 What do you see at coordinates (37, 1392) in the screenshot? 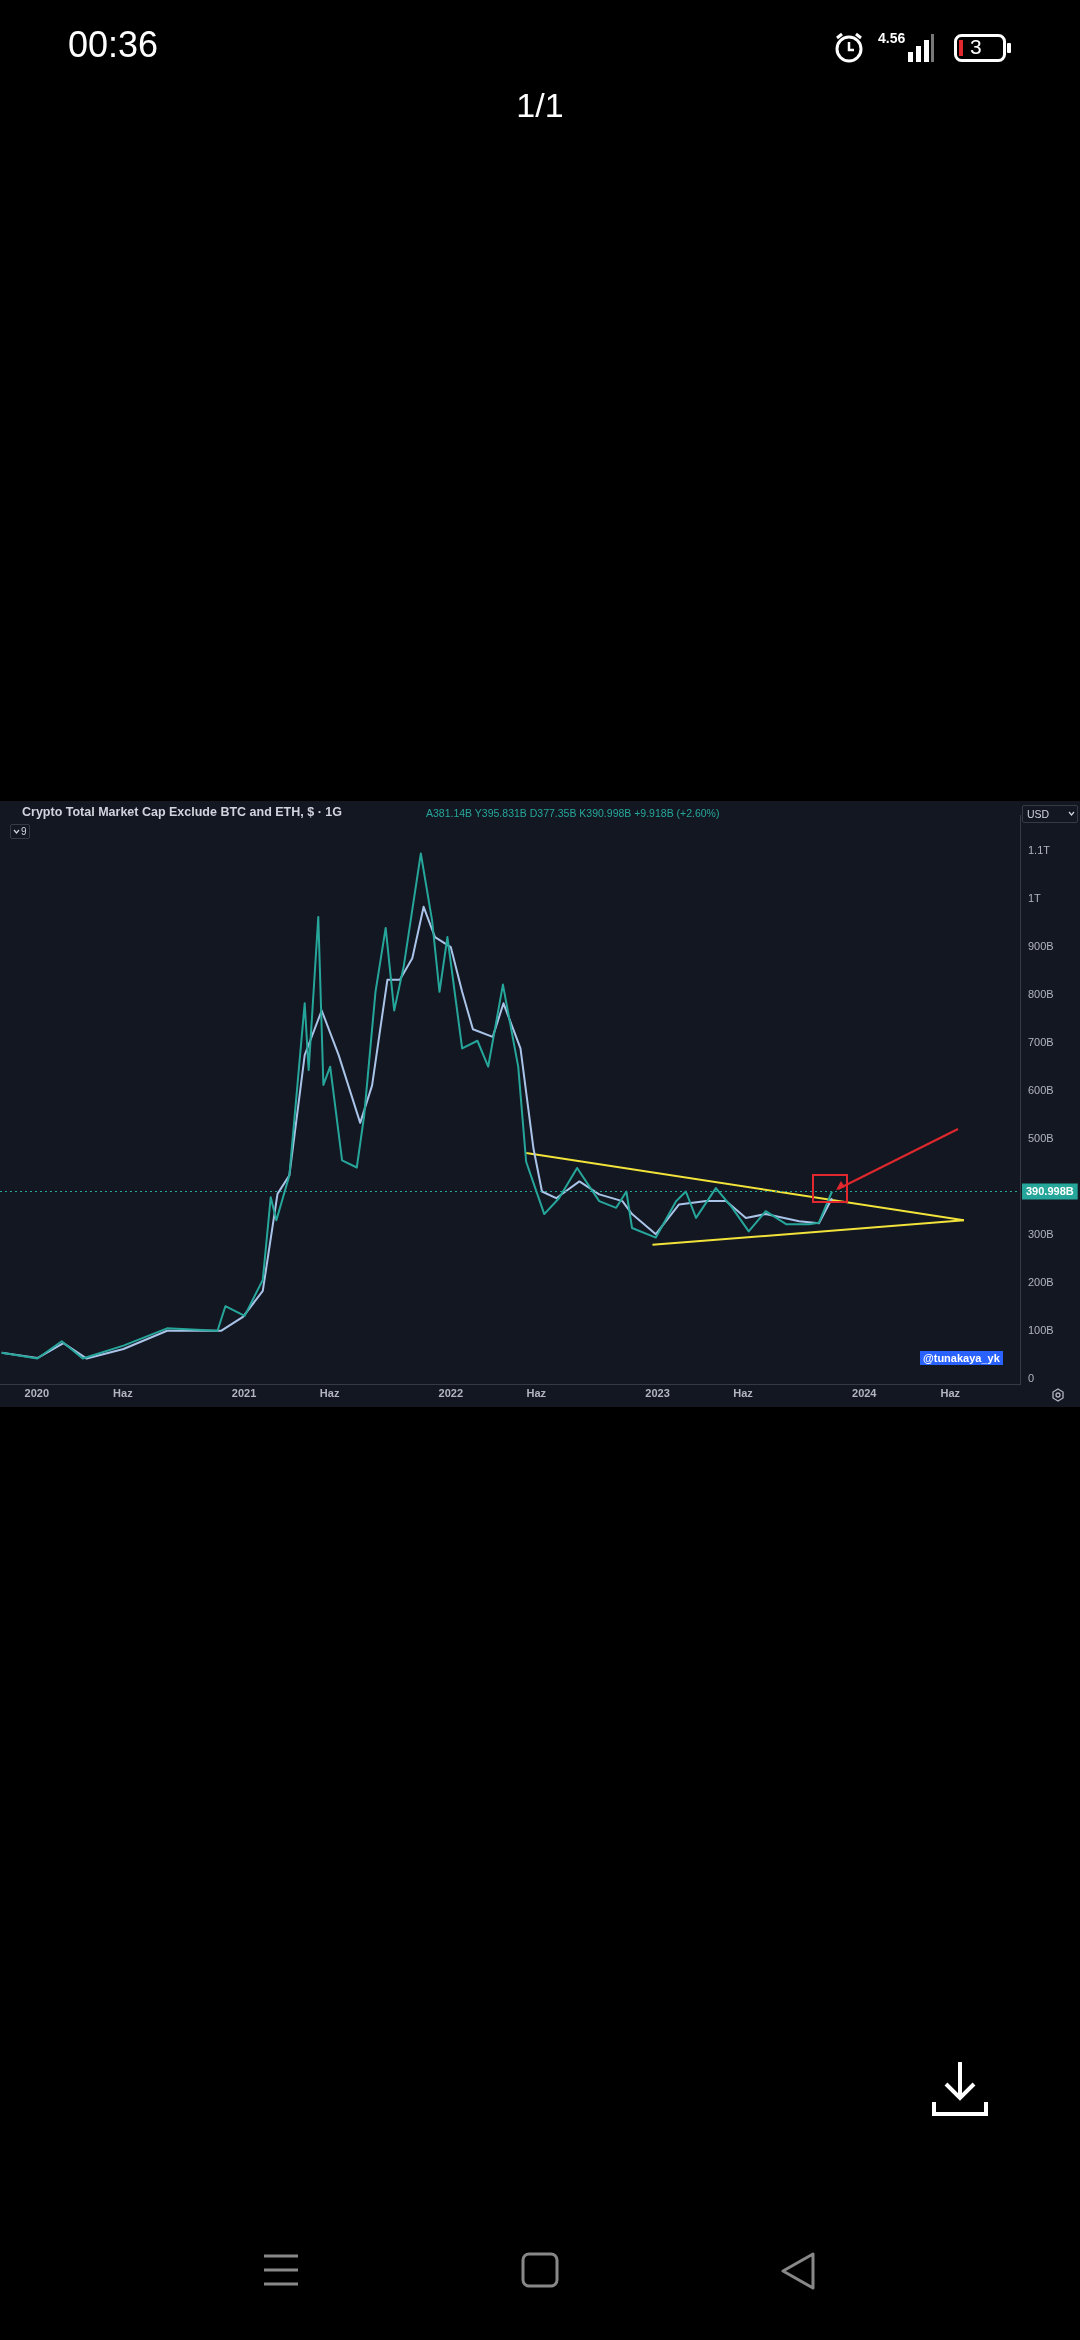
I see `x-tick-label: 2020` at bounding box center [37, 1392].